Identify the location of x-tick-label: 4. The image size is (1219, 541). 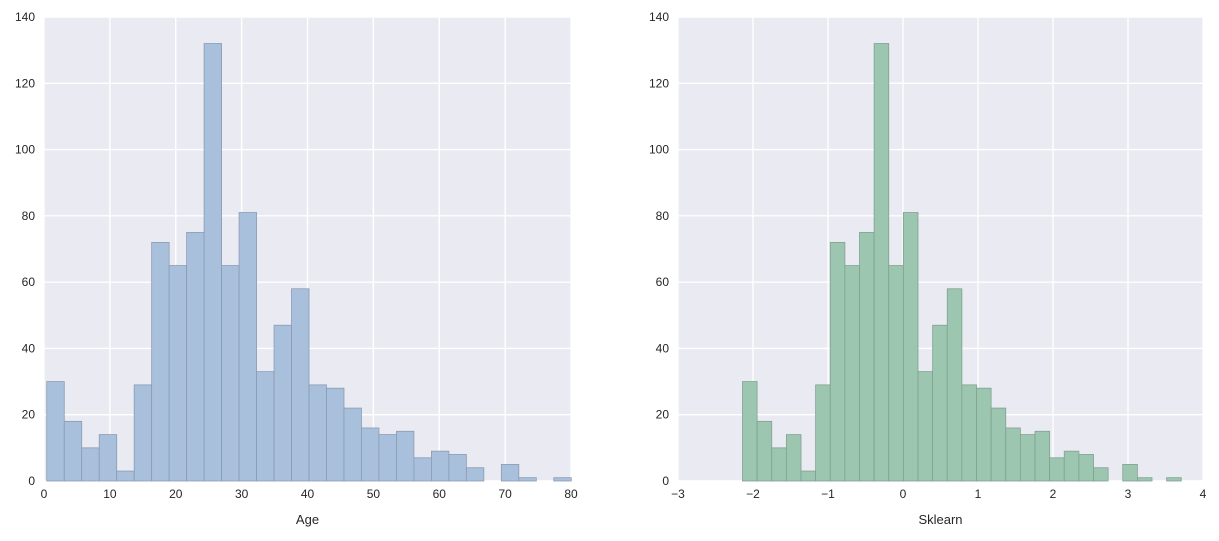
(1203, 494).